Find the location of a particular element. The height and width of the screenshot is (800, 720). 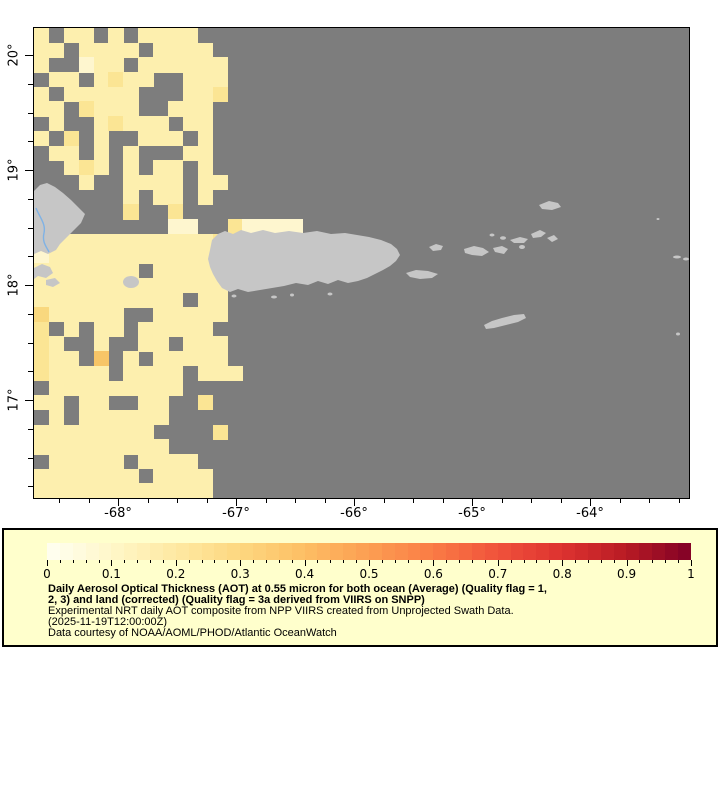

colorbar-tick-label: 0.8 is located at coordinates (562, 574).